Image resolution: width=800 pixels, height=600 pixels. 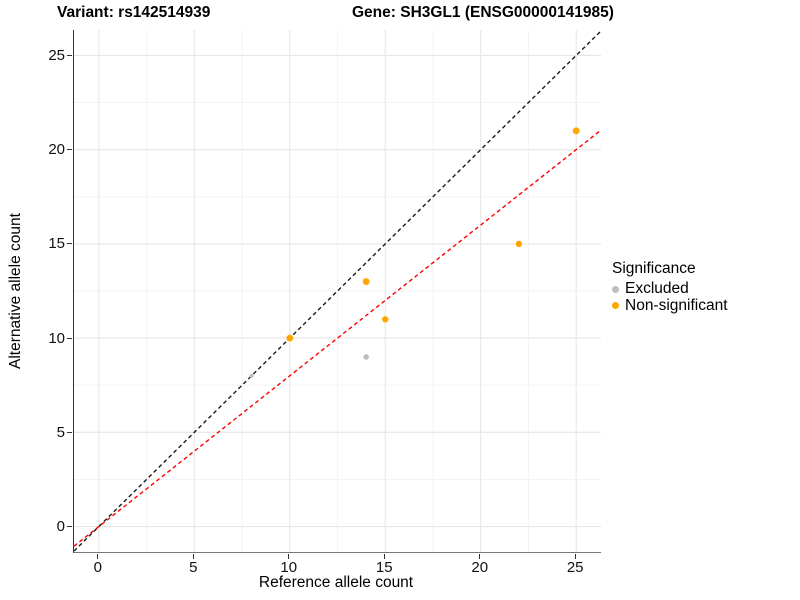 What do you see at coordinates (60, 432) in the screenshot?
I see `y-tick-label: 5` at bounding box center [60, 432].